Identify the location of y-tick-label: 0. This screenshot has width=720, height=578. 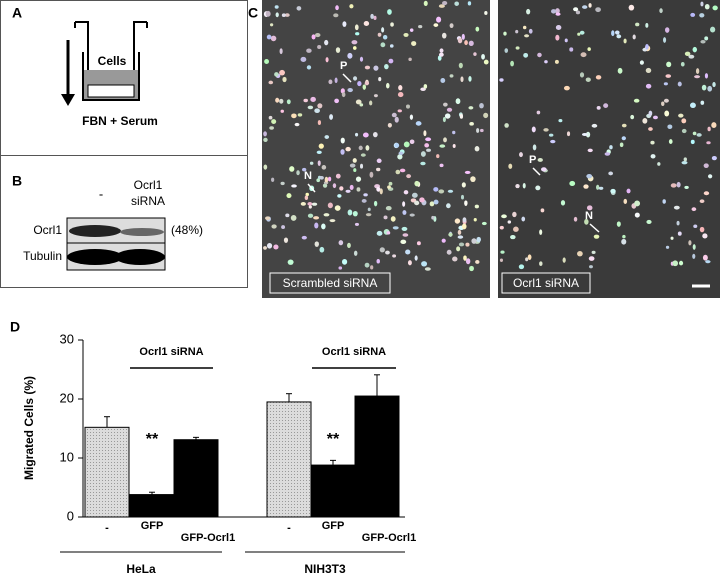
(70, 515).